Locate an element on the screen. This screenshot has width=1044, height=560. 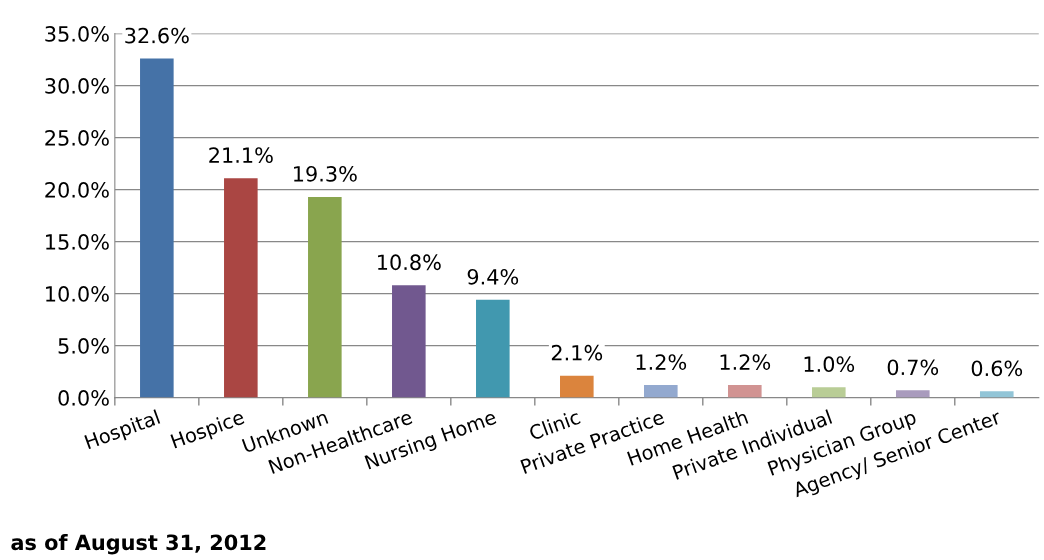
data-label: 0.6% is located at coordinates (997, 368).